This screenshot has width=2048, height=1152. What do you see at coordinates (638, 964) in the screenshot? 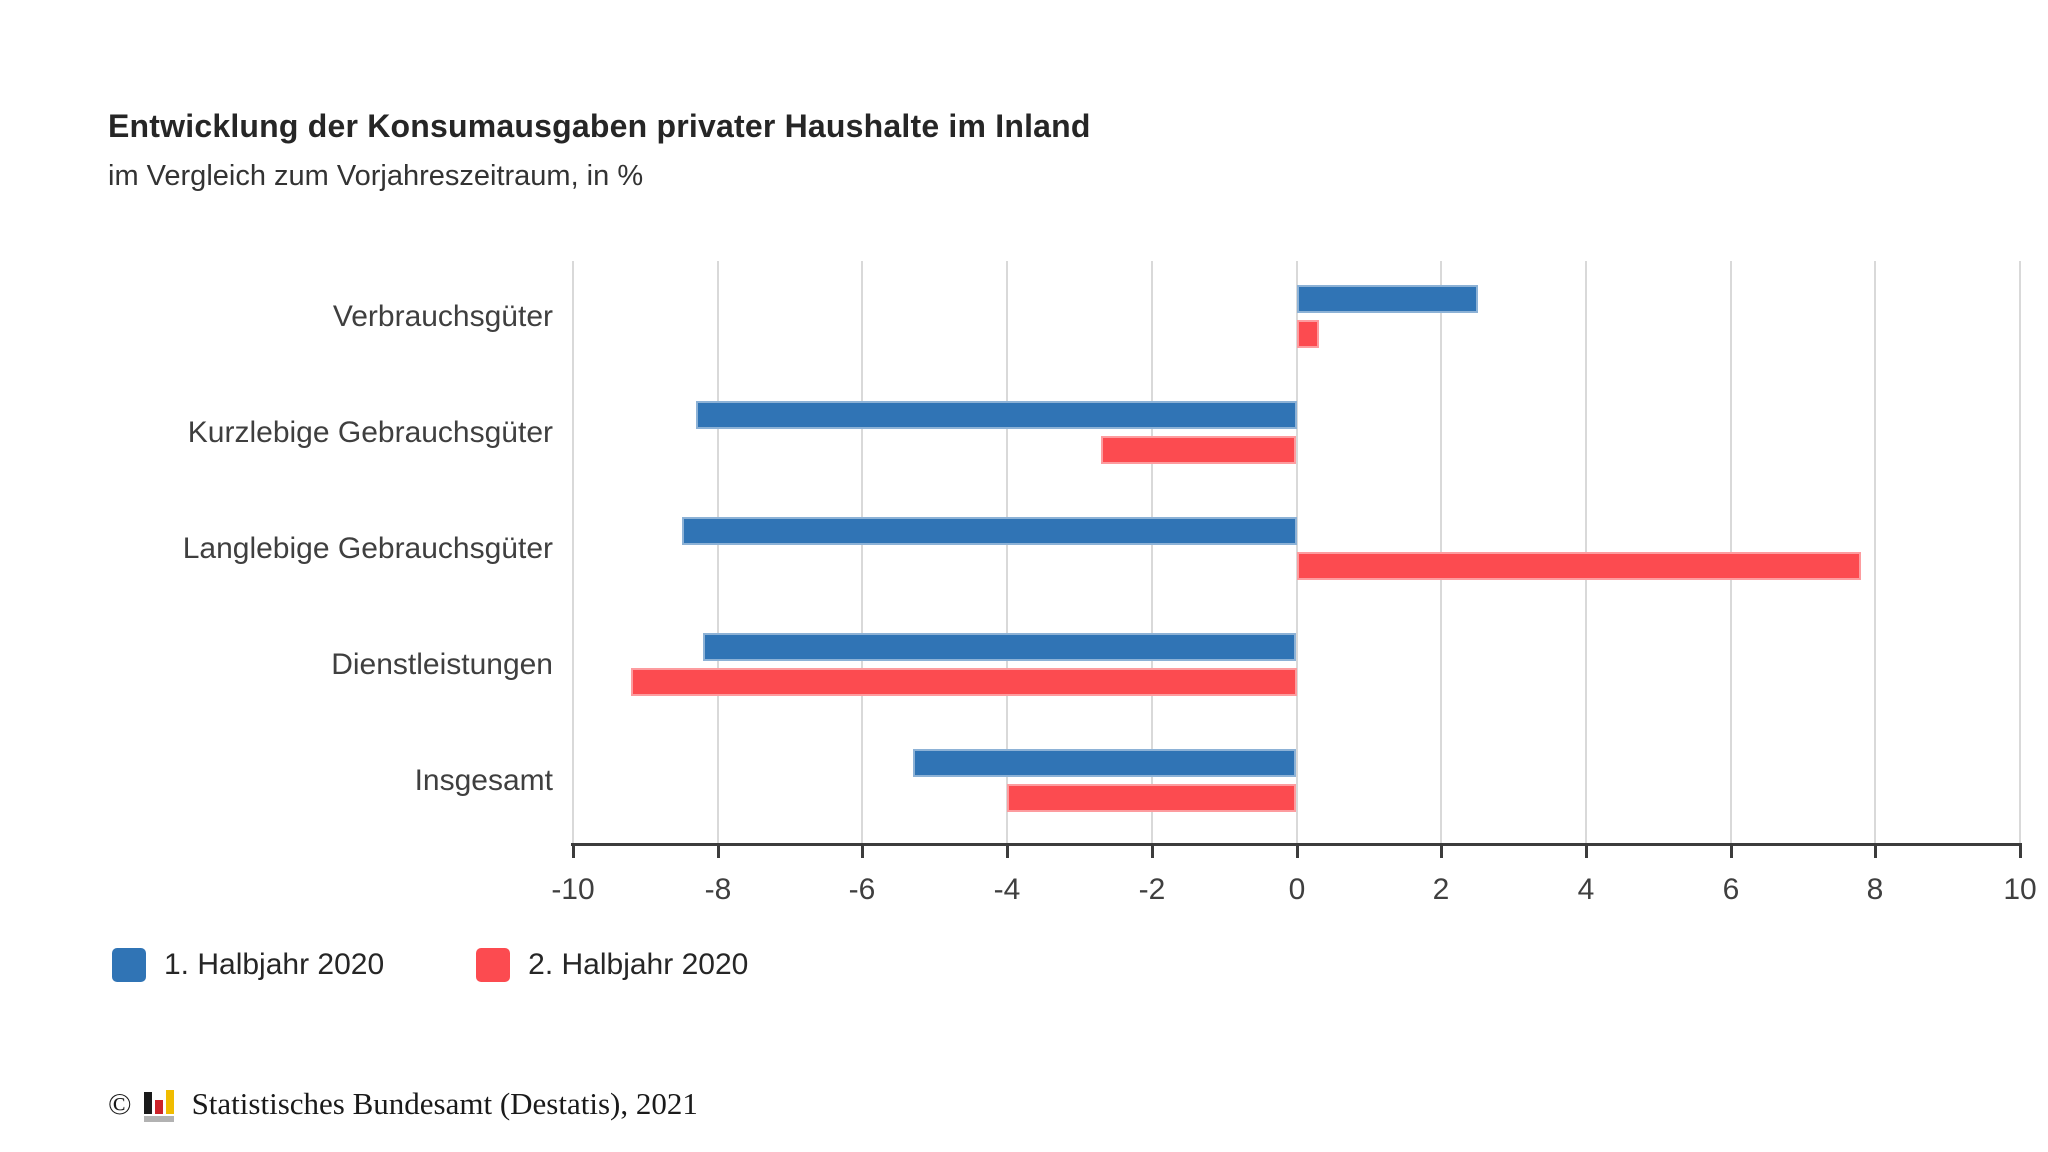
I see `legend-label: 2. Halbjahr 2020` at bounding box center [638, 964].